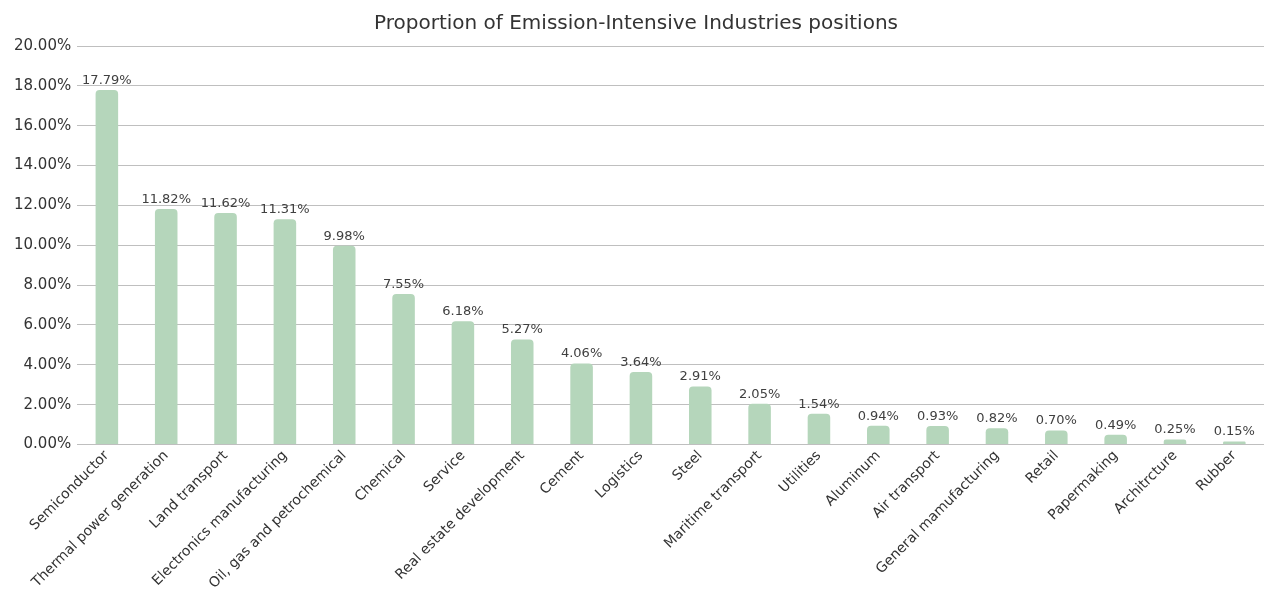 The width and height of the screenshot is (1282, 603). What do you see at coordinates (107, 79) in the screenshot?
I see `data-label: 17.79%` at bounding box center [107, 79].